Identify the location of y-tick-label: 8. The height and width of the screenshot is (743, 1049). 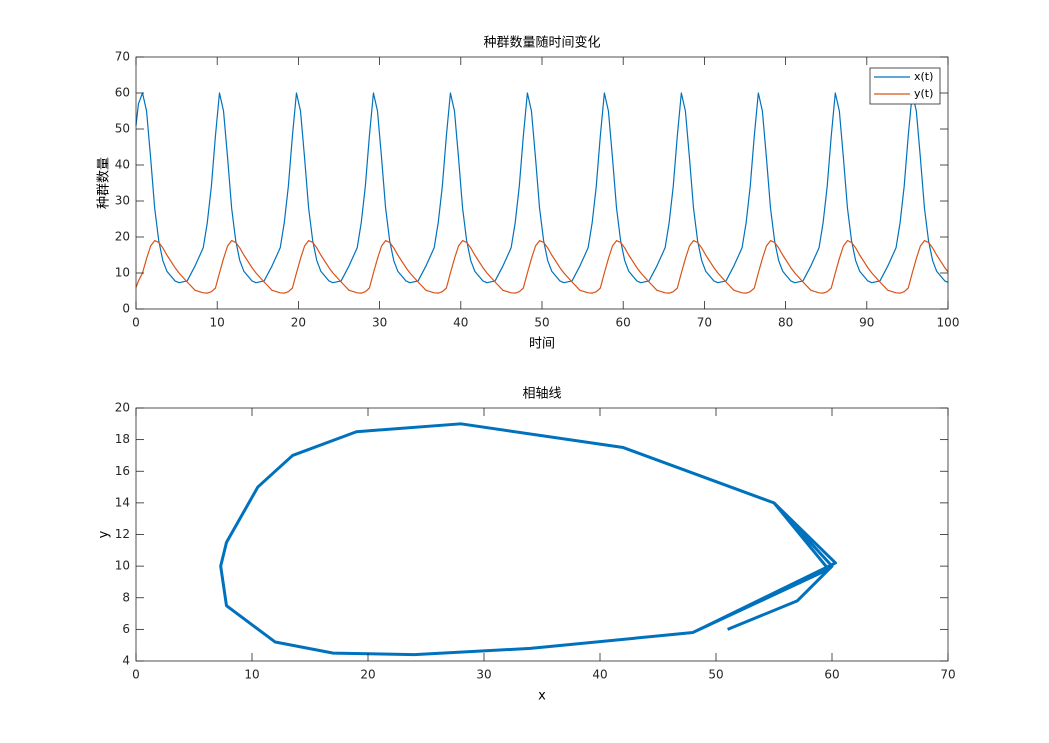
(126, 597).